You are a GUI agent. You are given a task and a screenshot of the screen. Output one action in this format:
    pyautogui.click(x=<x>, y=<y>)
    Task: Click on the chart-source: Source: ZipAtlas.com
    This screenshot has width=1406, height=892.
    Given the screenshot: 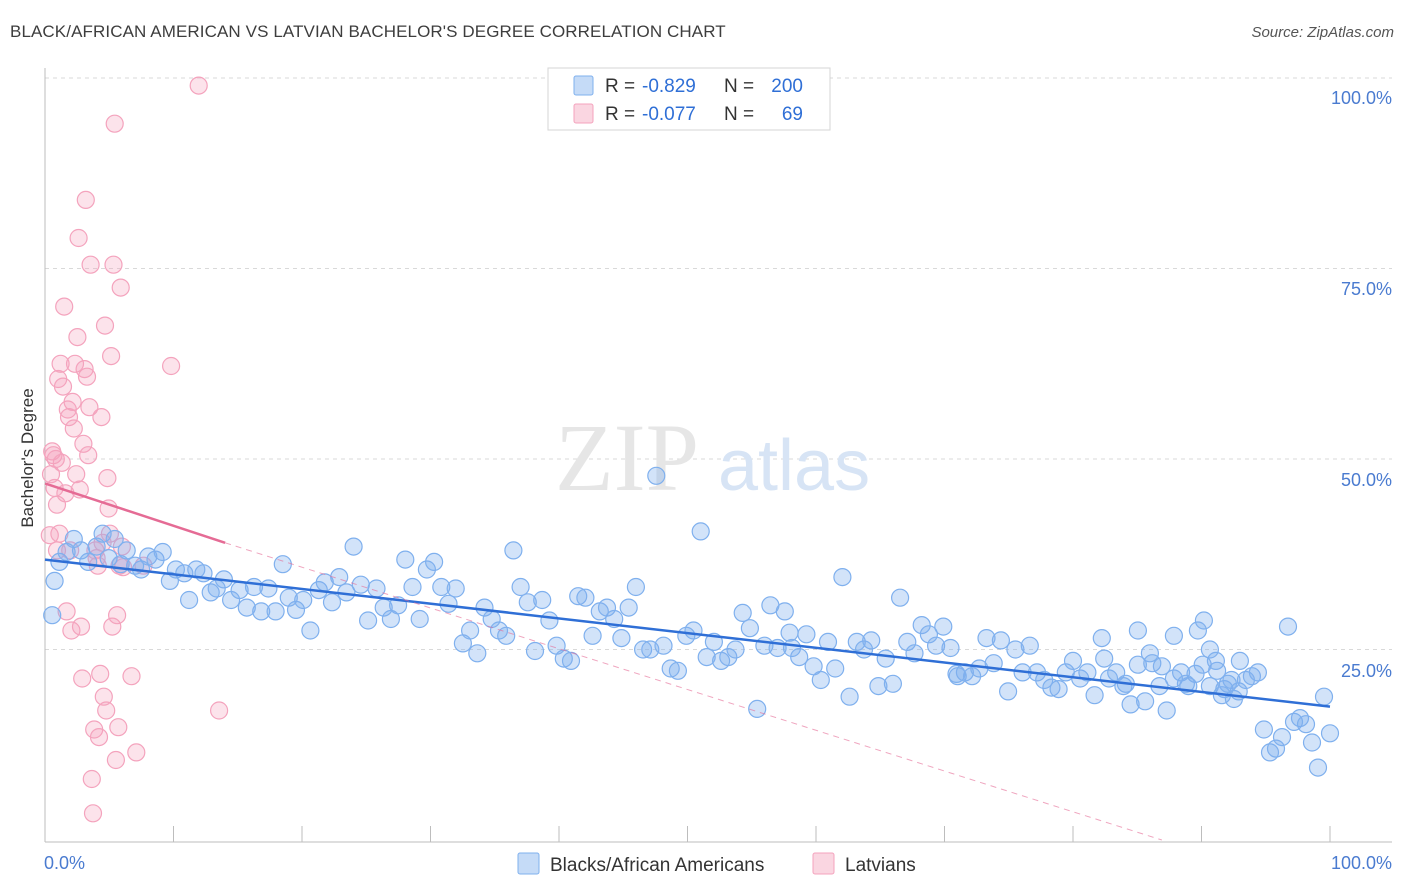 What is the action you would take?
    pyautogui.click(x=1322, y=32)
    